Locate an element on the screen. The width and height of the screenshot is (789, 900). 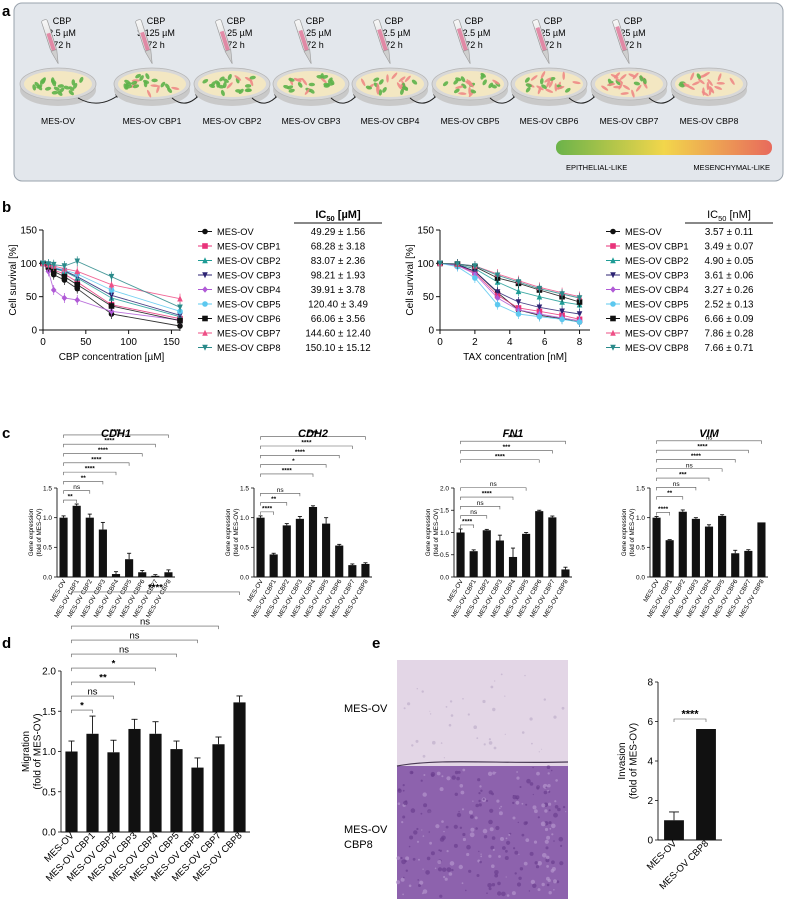
ic50-value: 3.61 ± 0.06 is located at coordinates (730, 276).